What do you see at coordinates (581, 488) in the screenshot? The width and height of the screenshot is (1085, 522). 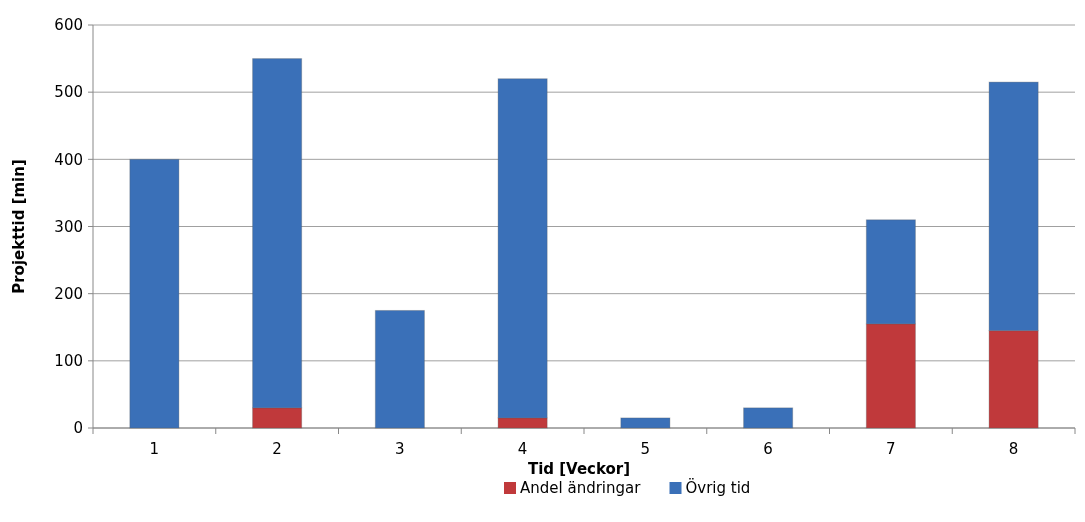 I see `legend-label: Andel ändringar` at bounding box center [581, 488].